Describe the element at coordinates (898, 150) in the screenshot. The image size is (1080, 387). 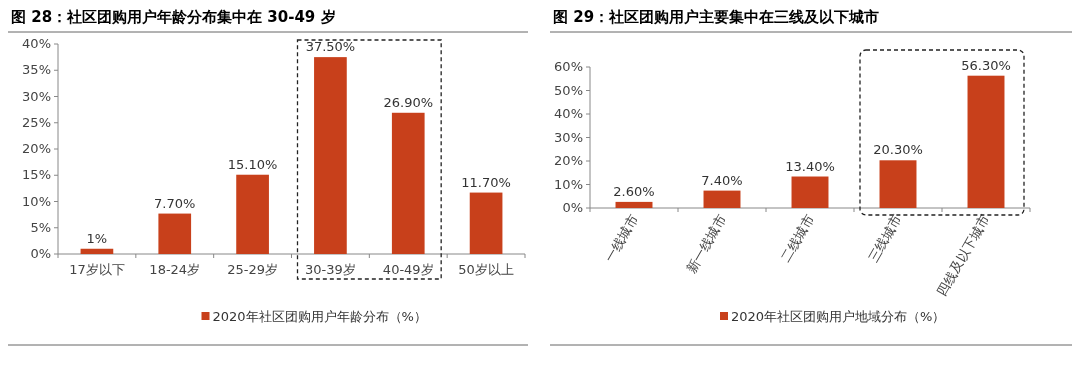
I see `data-label: 20.30%` at that location.